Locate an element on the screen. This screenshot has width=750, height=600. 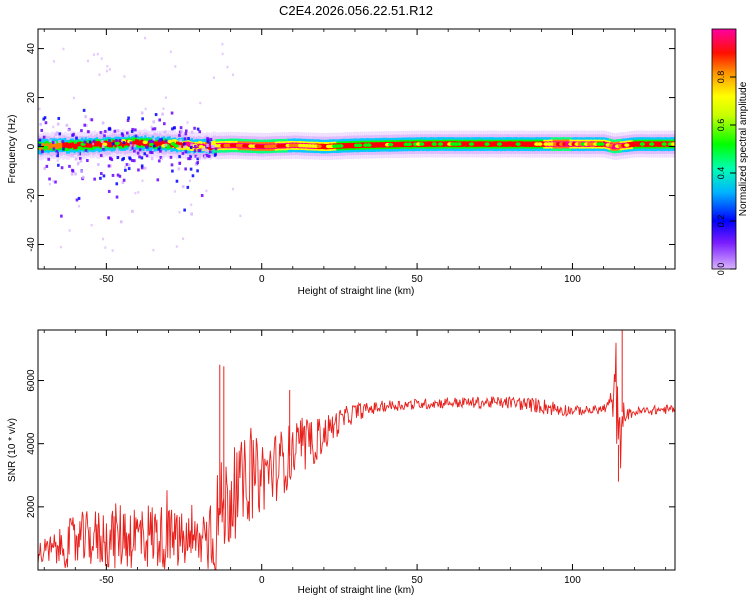
figure-title: C2E4.2026.056.22.51.R12 is located at coordinates (356, 10).